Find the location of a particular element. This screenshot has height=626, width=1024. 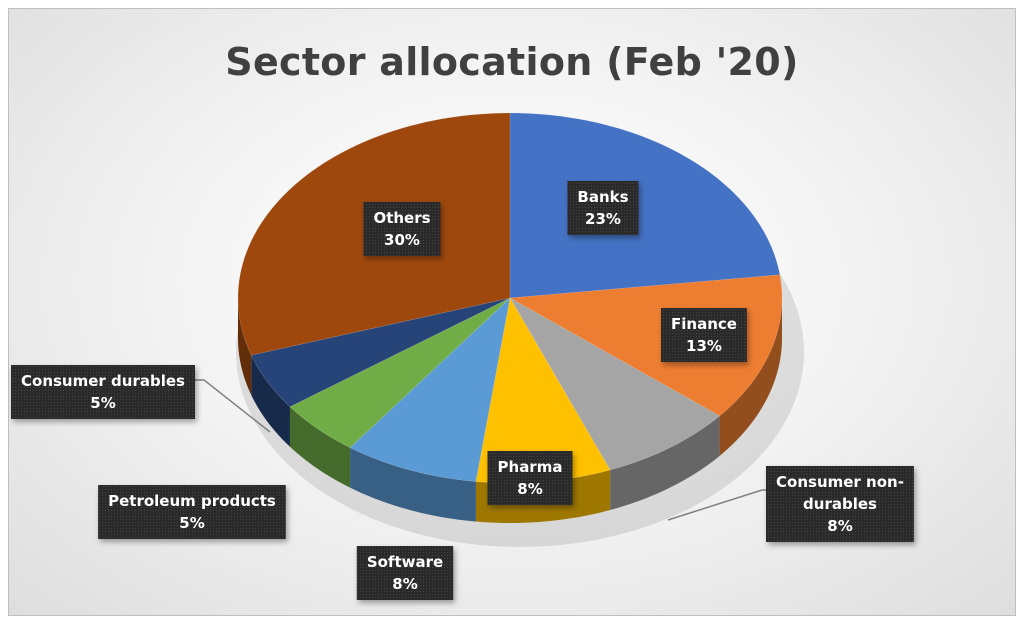

data-label-software: Software 8% is located at coordinates (405, 573).